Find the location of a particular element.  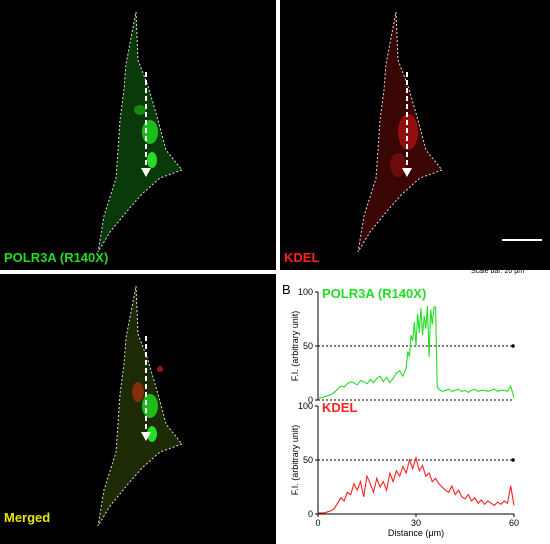

merged-cell-image is located at coordinates (140, 406).